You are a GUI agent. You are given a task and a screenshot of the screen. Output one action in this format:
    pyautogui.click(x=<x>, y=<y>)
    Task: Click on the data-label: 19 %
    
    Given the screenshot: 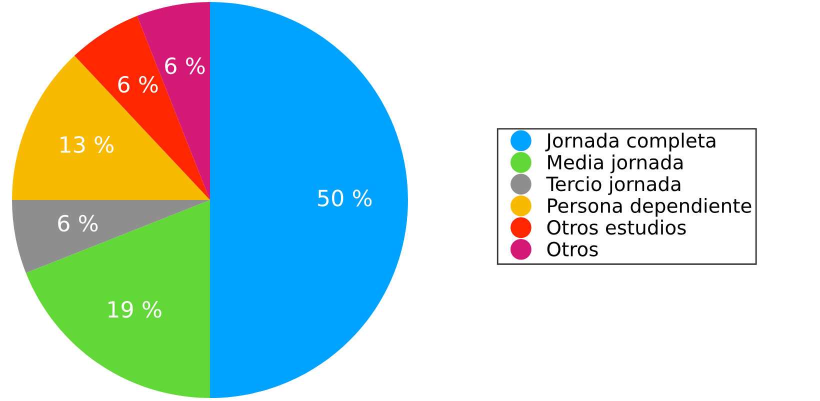 What is the action you would take?
    pyautogui.click(x=135, y=309)
    